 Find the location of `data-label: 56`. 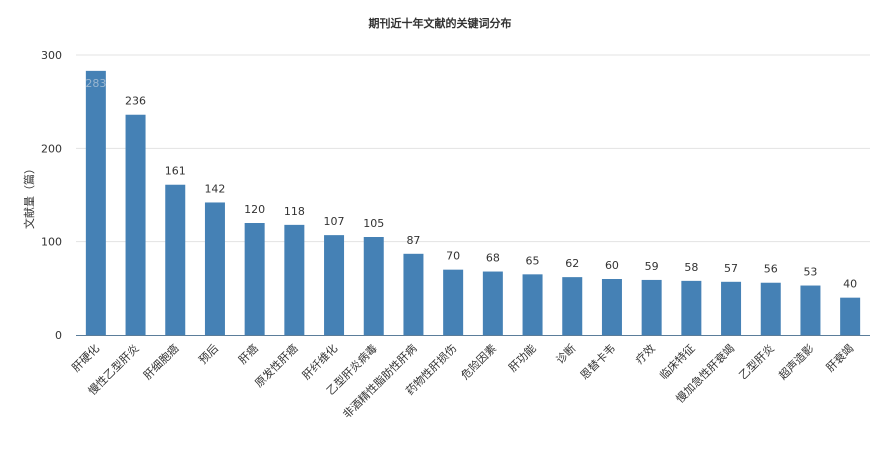

data-label: 56 is located at coordinates (771, 269).